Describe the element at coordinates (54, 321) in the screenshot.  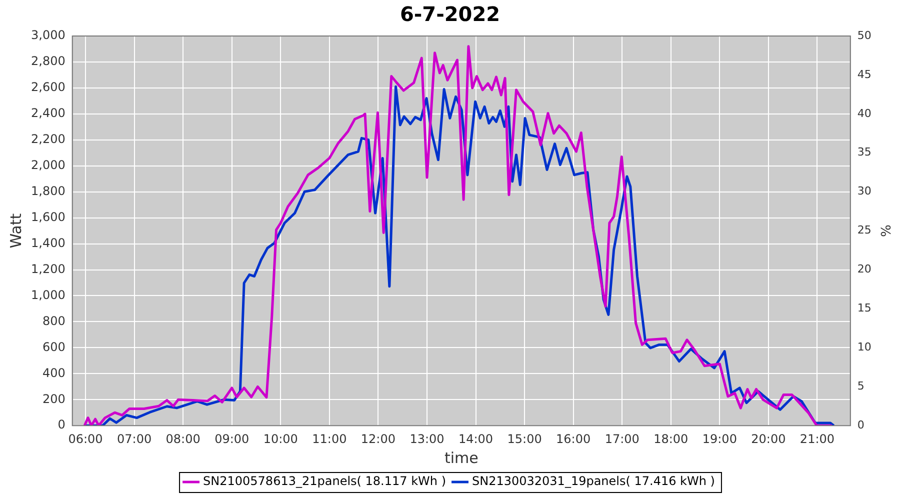
I see `y-tick-label: 800` at that location.